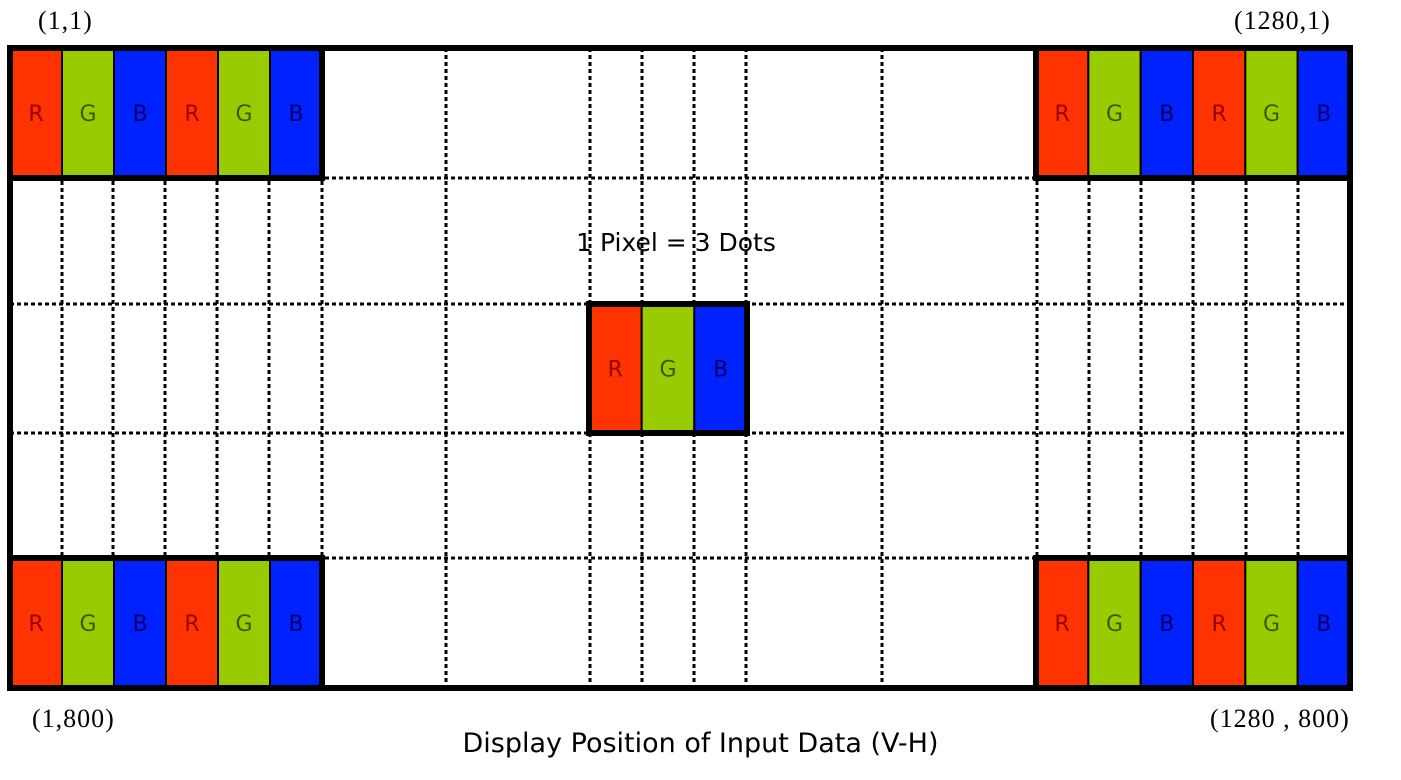 Image resolution: width=1401 pixels, height=780 pixels. Describe the element at coordinates (700, 743) in the screenshot. I see `diagram-caption: Display Position of Input Data (V-H)` at that location.